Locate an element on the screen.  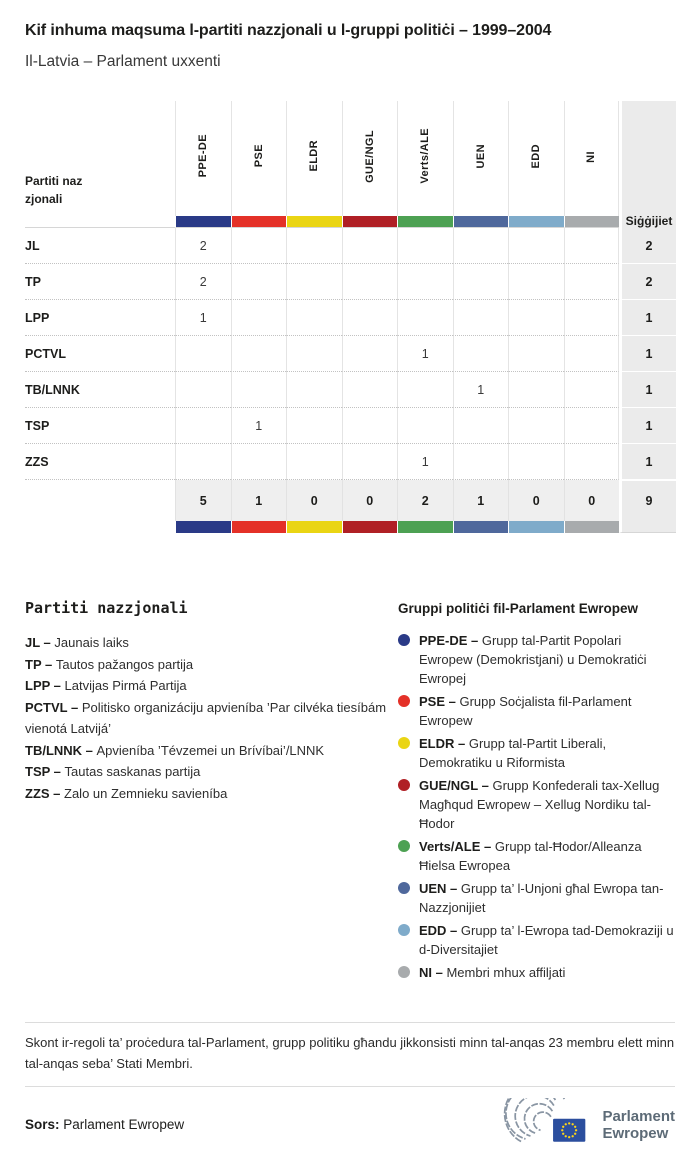
party-abbr: LPP – is located at coordinates (45, 685).